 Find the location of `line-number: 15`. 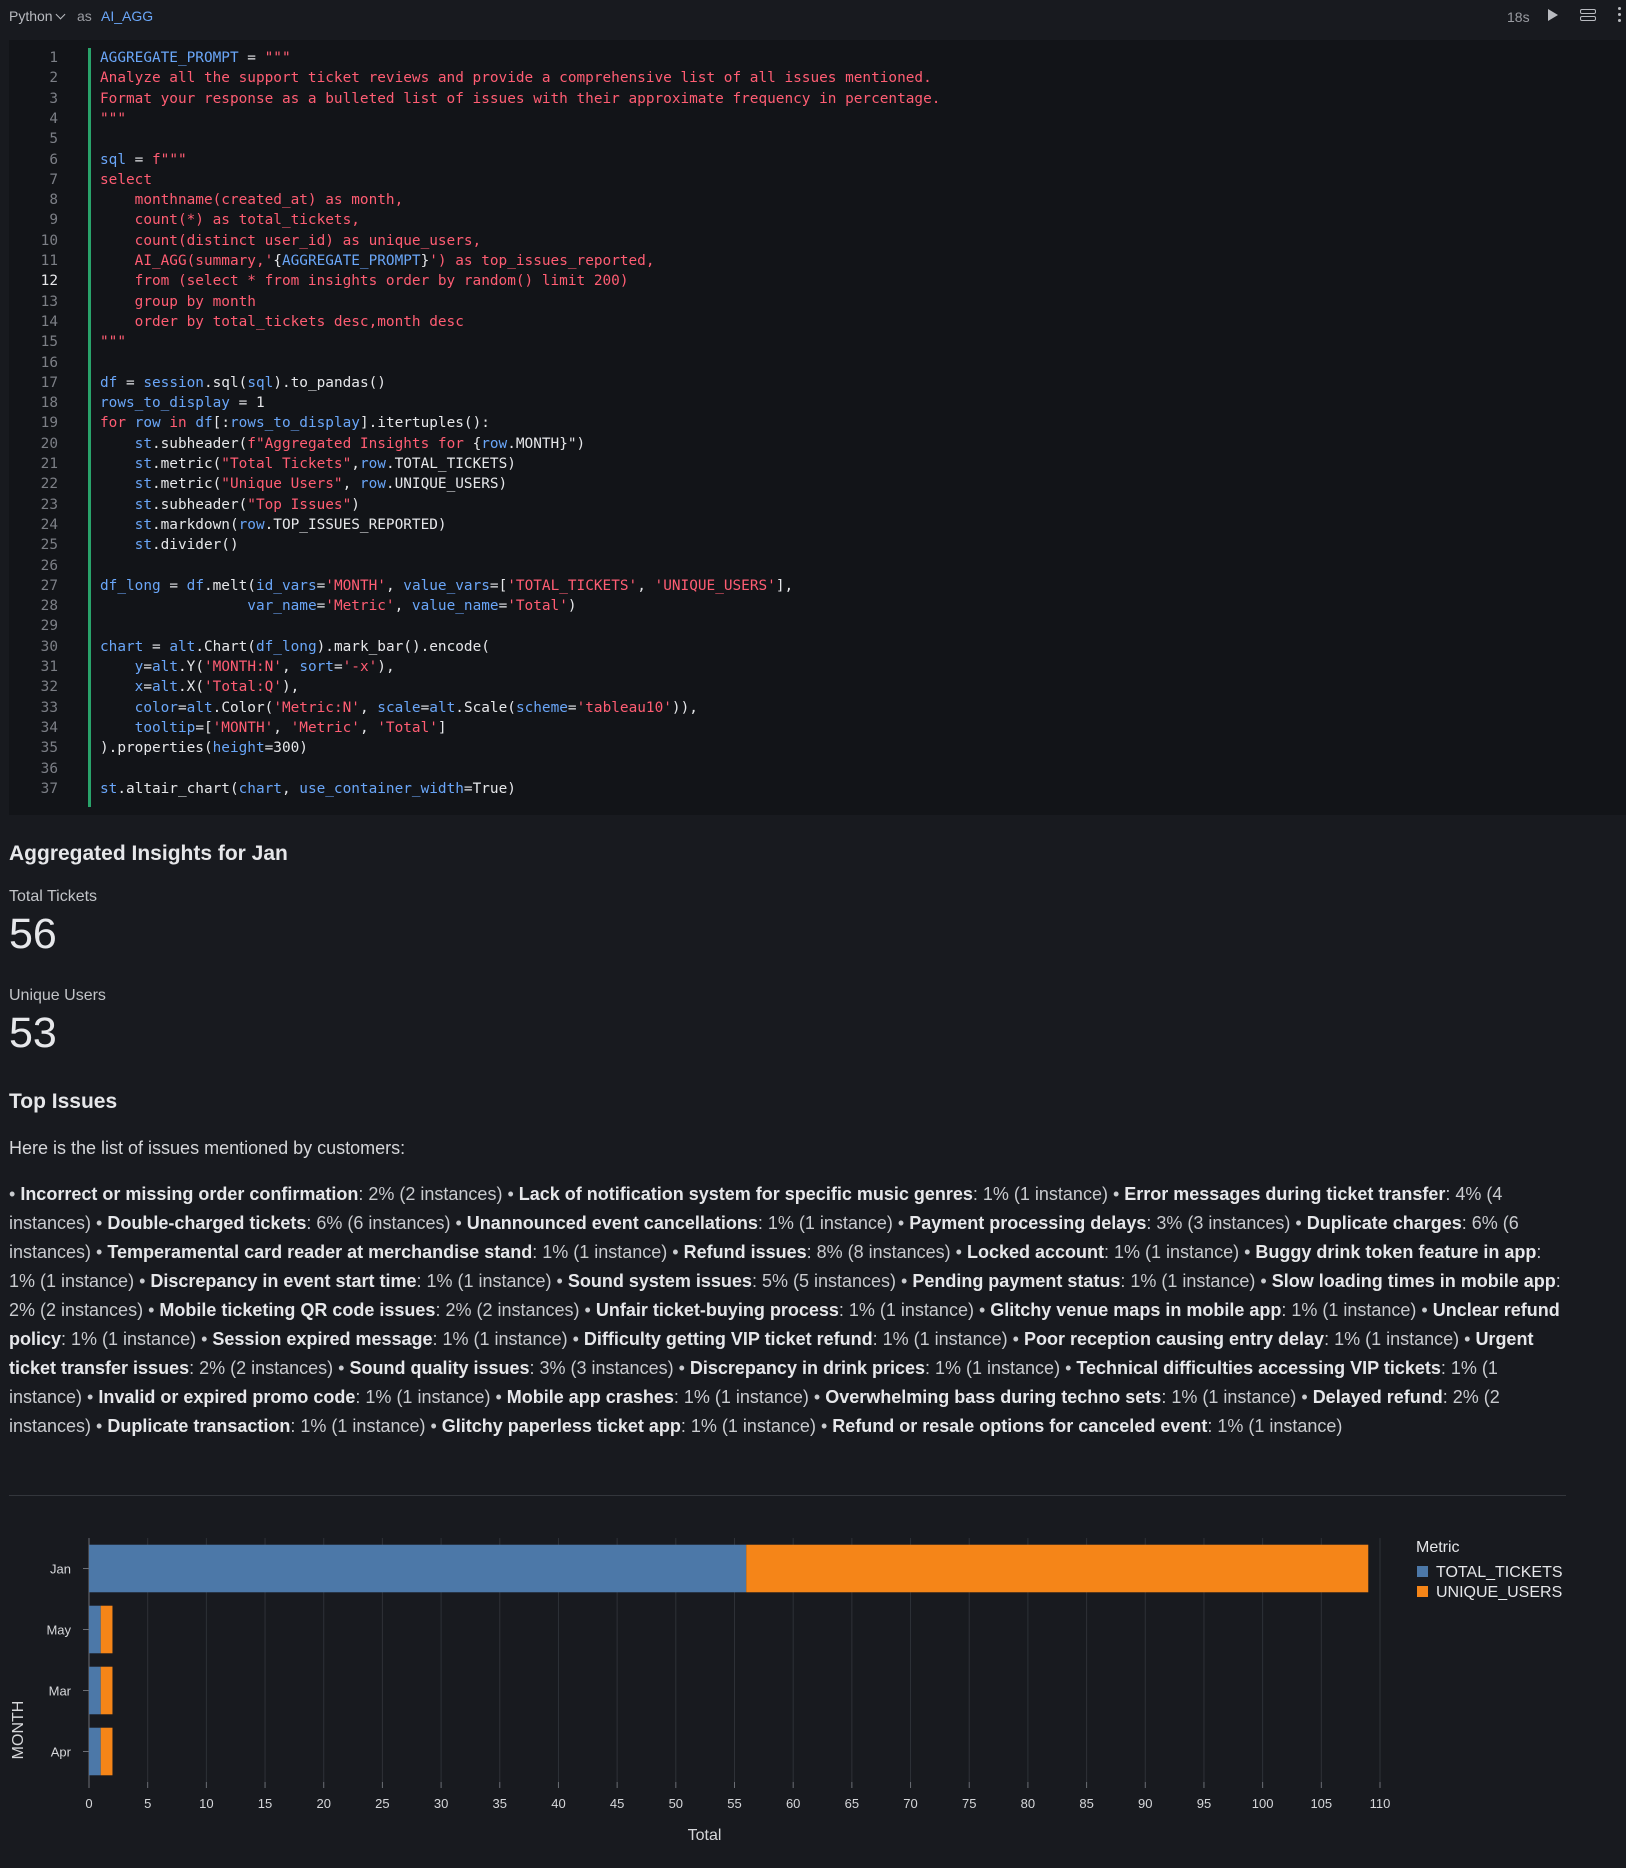

line-number: 15 is located at coordinates (49, 342).